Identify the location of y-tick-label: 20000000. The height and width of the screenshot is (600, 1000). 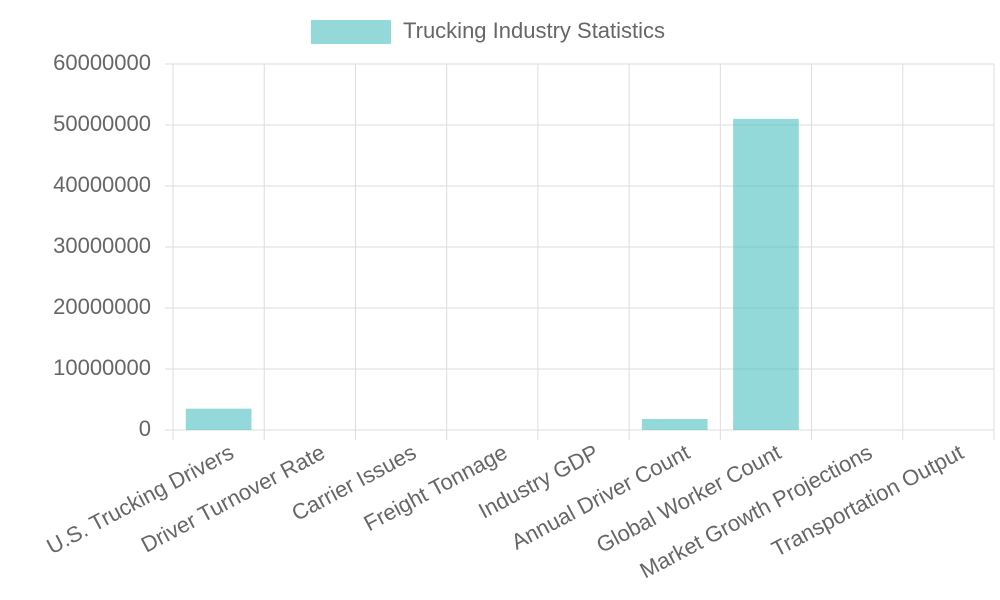
(102, 306).